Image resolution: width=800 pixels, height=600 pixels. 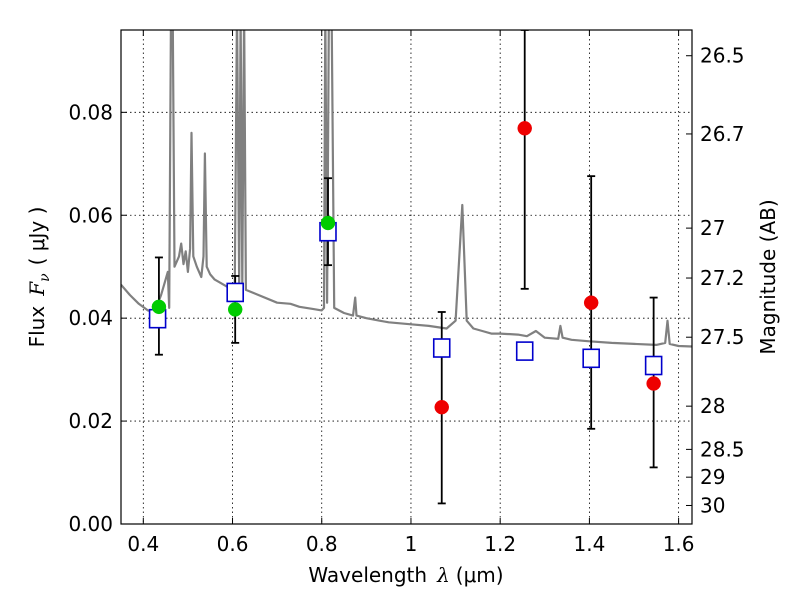 What do you see at coordinates (712, 406) in the screenshot?
I see `magnitude-tick-label: 28` at bounding box center [712, 406].